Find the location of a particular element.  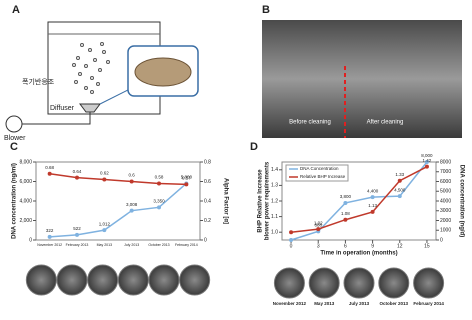

y-tick-label: 0 is located at coordinates (30, 240).